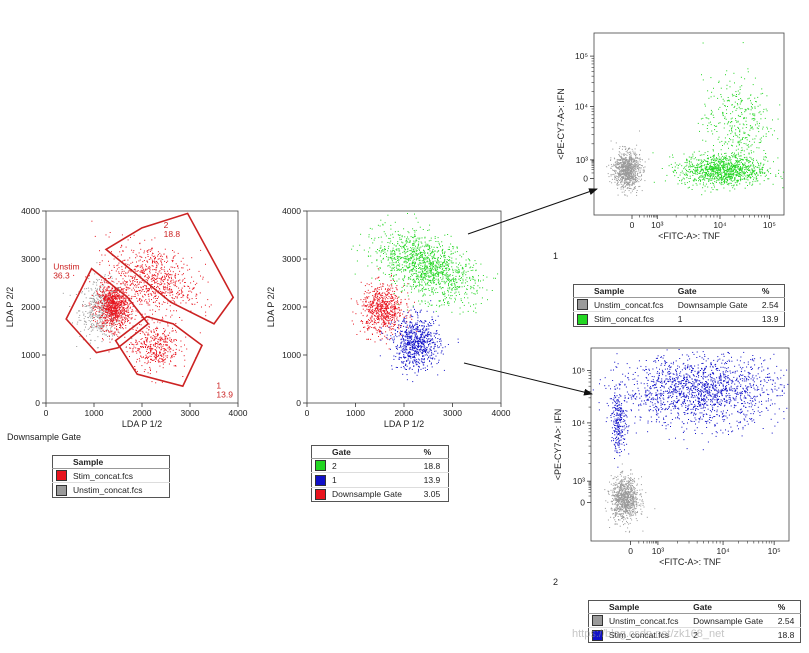 The height and width of the screenshot is (653, 809). Describe the element at coordinates (679, 318) in the screenshot. I see `p3-legend-row-1: Stim_concat.fcs 1 13.9` at that location.